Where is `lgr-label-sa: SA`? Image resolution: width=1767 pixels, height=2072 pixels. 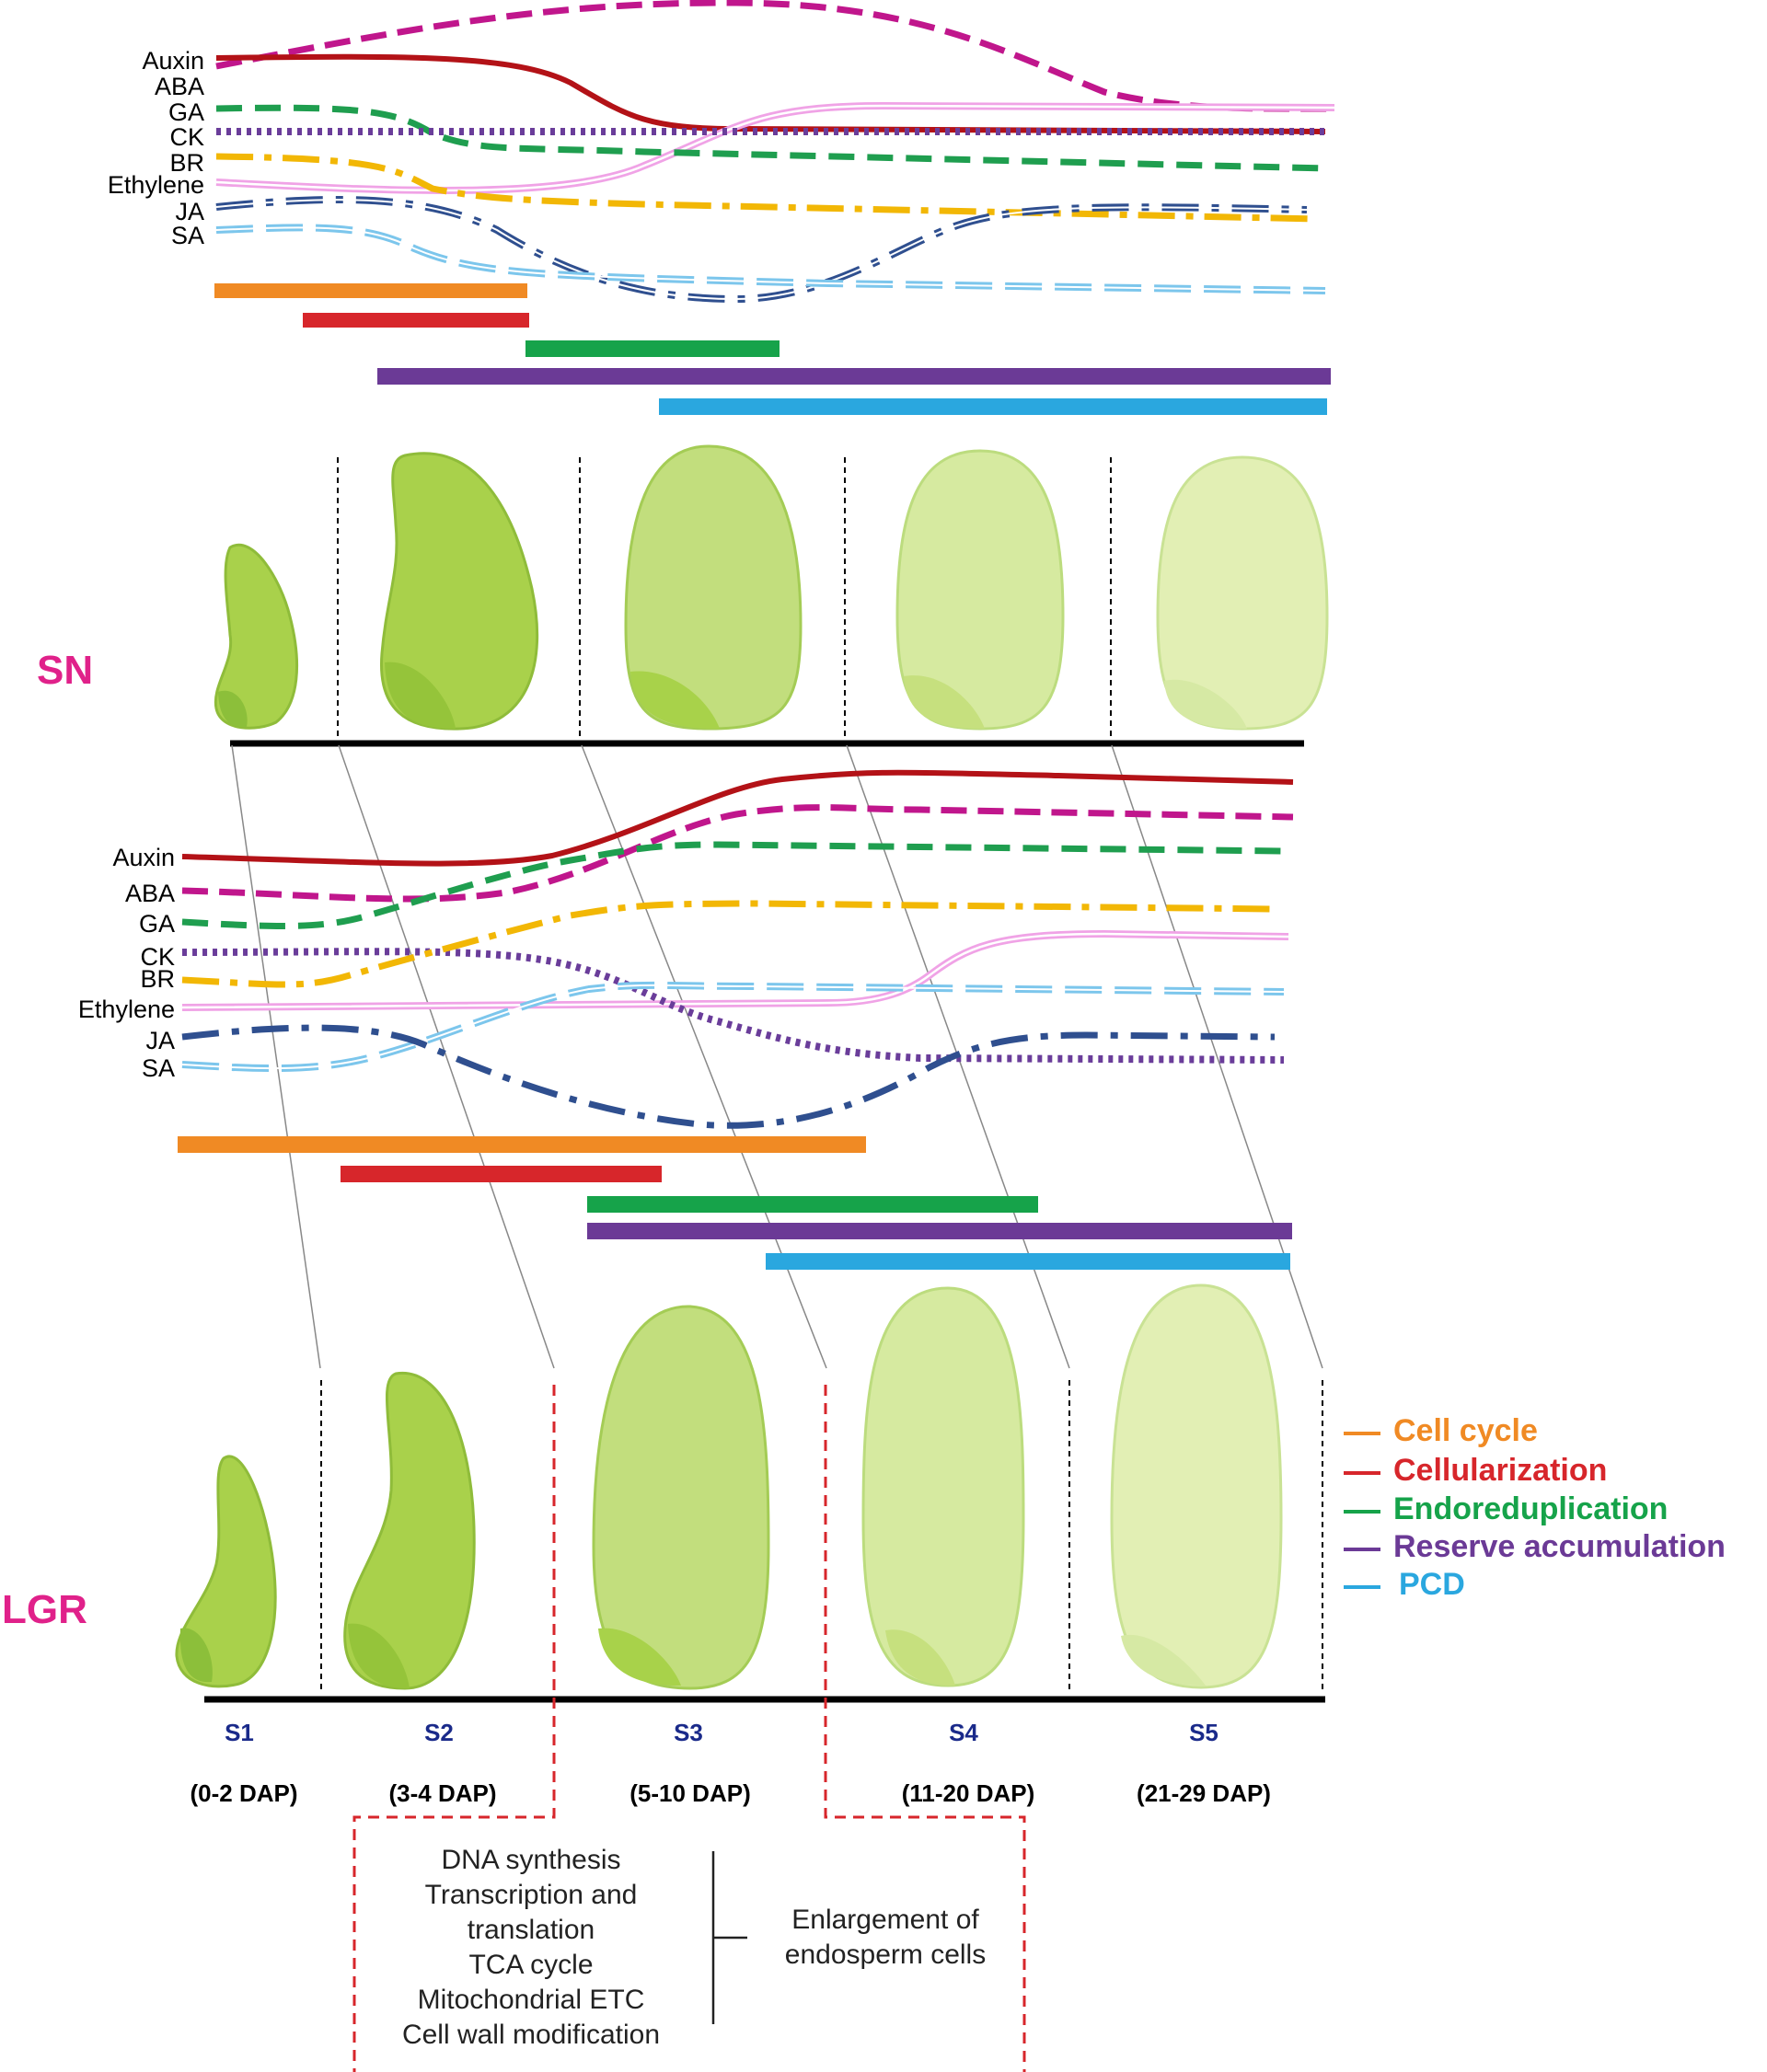 lgr-label-sa: SA is located at coordinates (158, 1068).